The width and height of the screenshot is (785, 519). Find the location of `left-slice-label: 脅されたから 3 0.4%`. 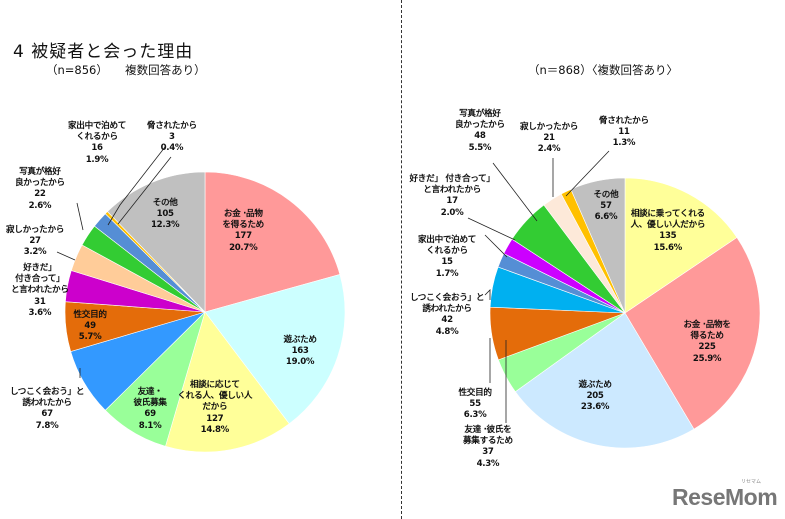

left-slice-label: 脅されたから 3 0.4% is located at coordinates (172, 137).